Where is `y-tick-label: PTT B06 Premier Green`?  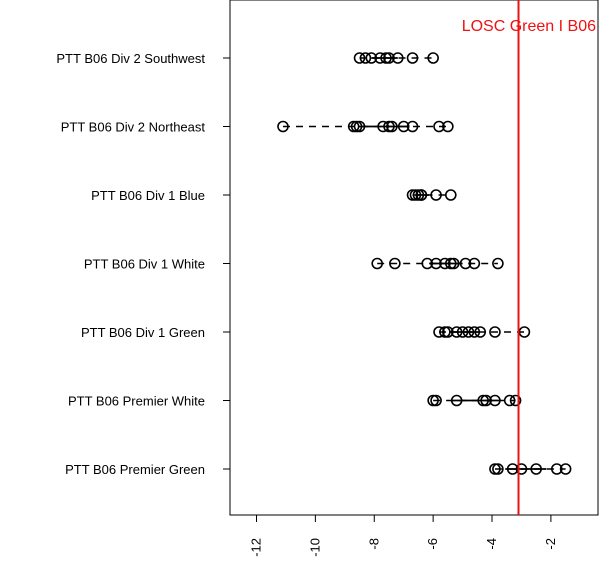
y-tick-label: PTT B06 Premier Green is located at coordinates (135, 469).